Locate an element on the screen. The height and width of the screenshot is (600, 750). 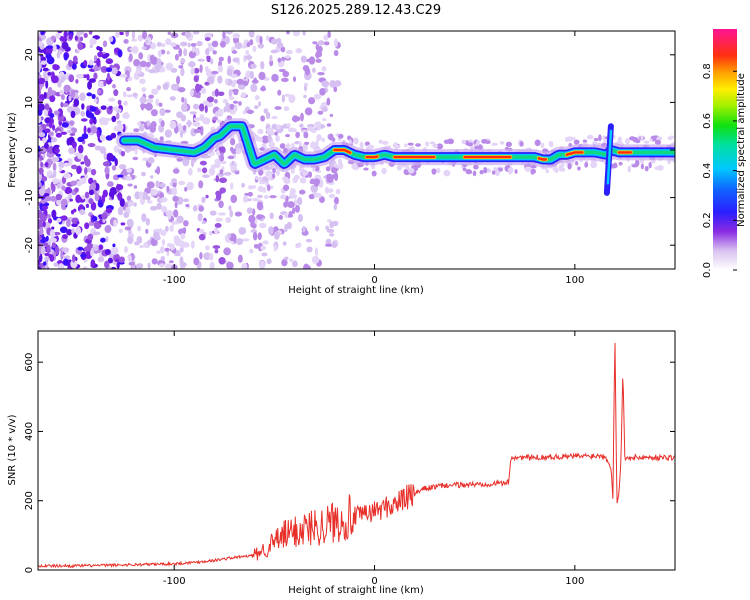
y-tick-label: 20 is located at coordinates (29, 54).